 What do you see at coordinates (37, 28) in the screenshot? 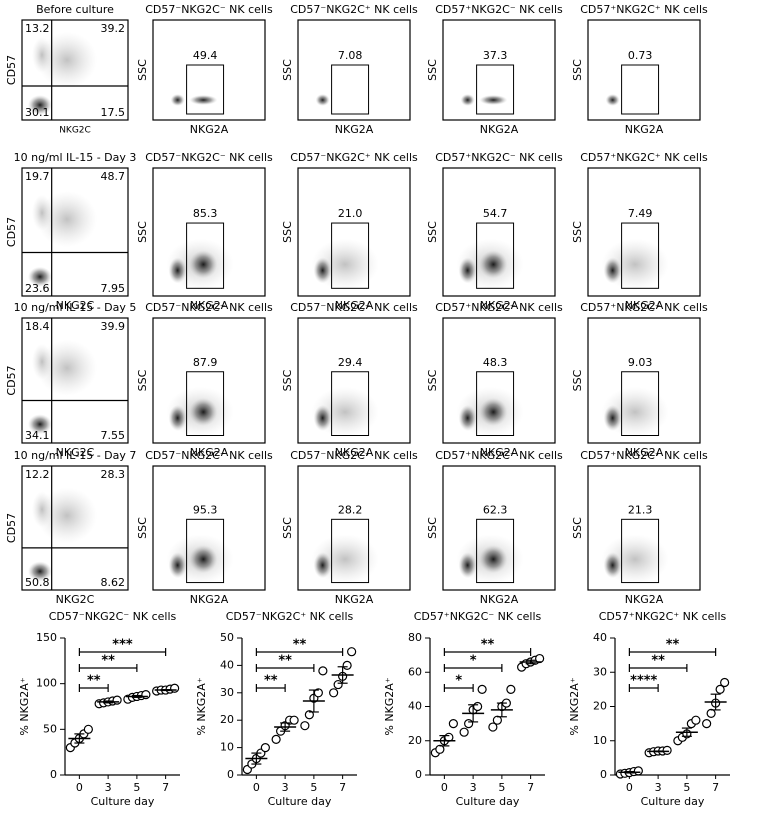
I see `quadrant-value: 13.2` at bounding box center [37, 28].